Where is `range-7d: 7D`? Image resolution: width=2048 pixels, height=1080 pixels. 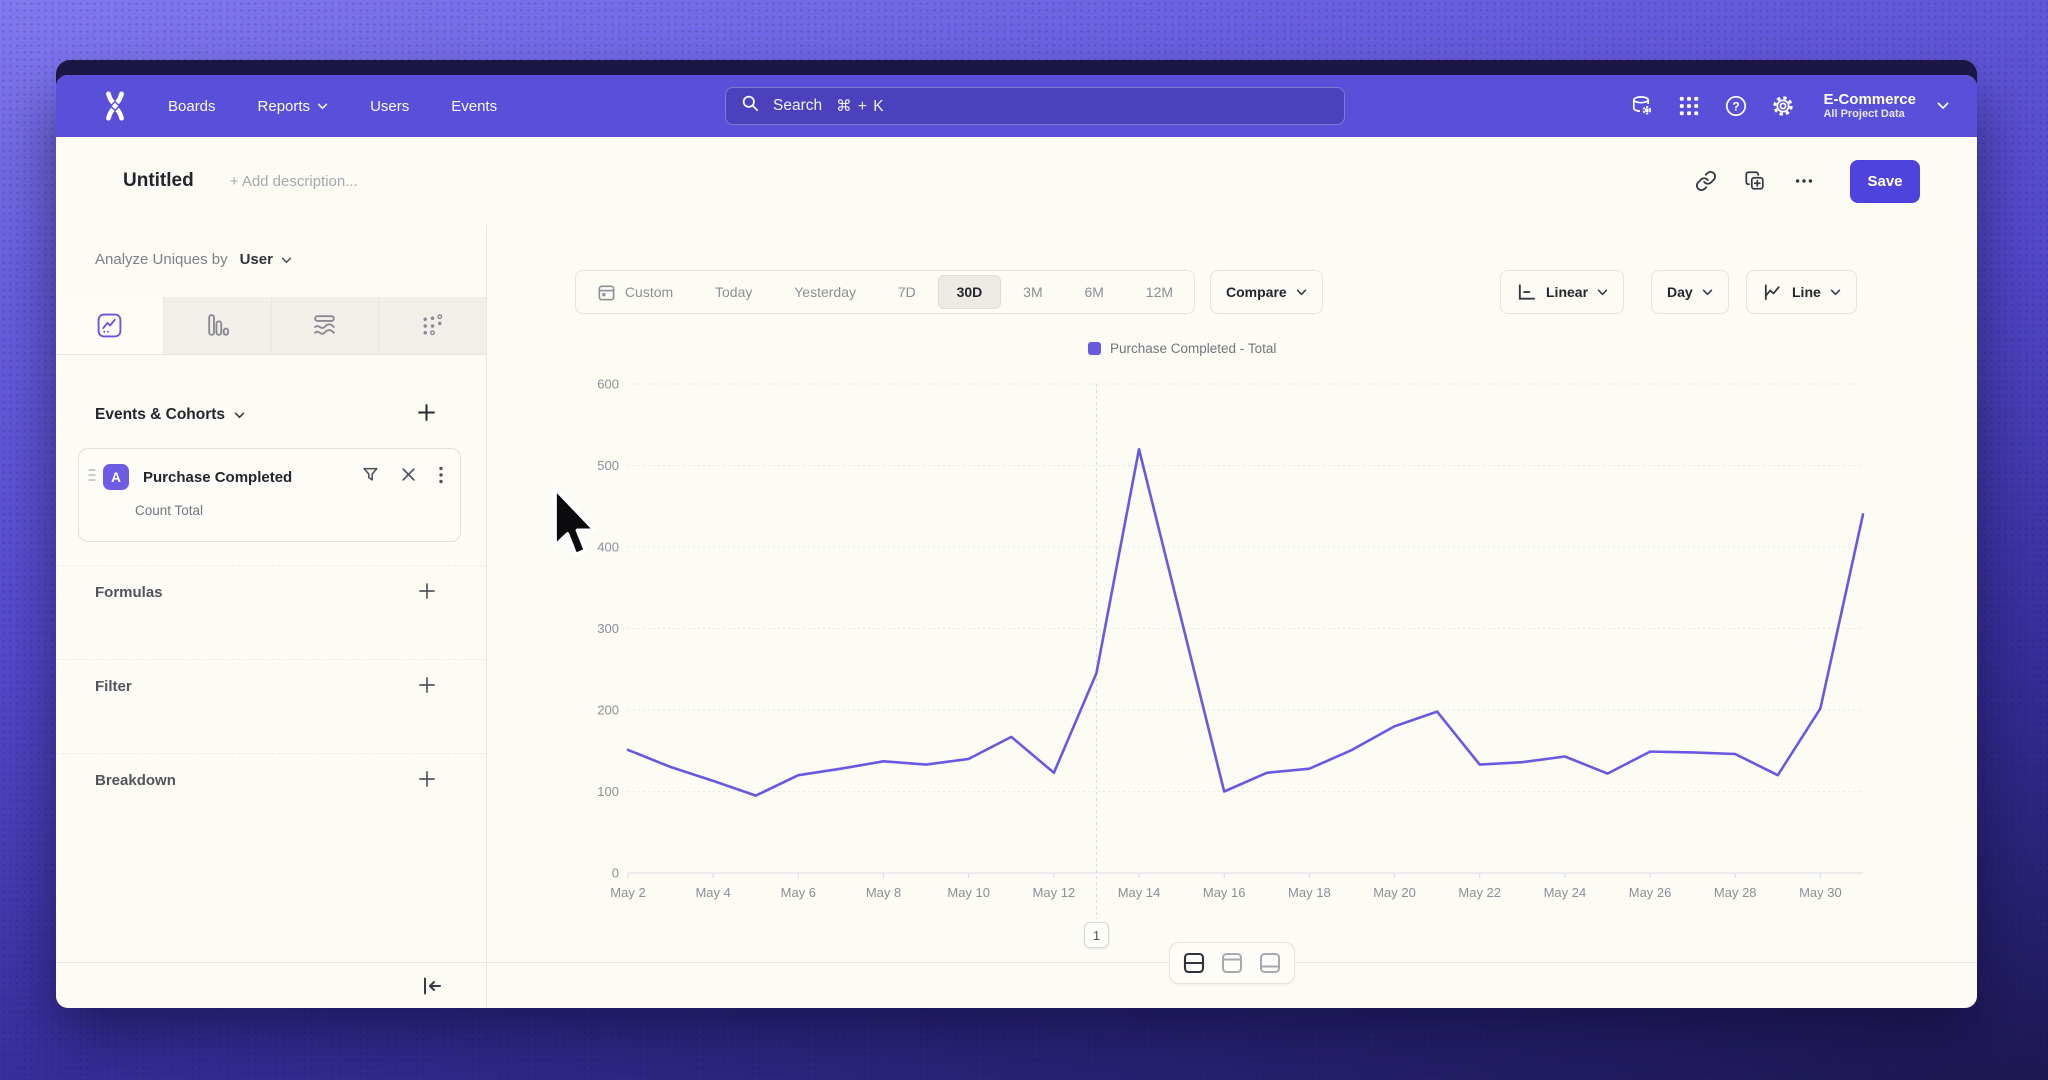 range-7d: 7D is located at coordinates (907, 292).